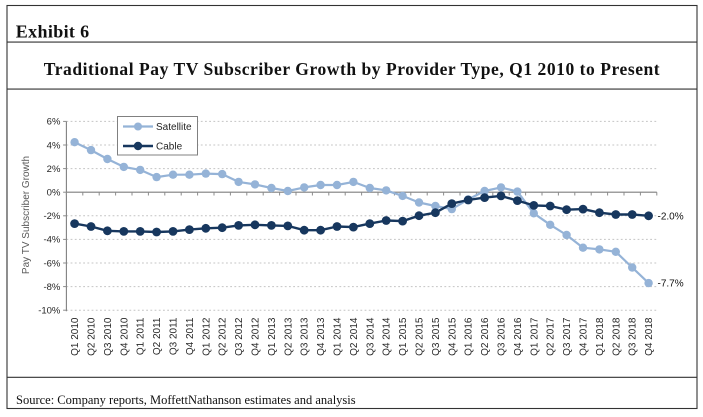 The width and height of the screenshot is (703, 417). What do you see at coordinates (157, 336) in the screenshot?
I see `svg-text: Q2 2011` at bounding box center [157, 336].